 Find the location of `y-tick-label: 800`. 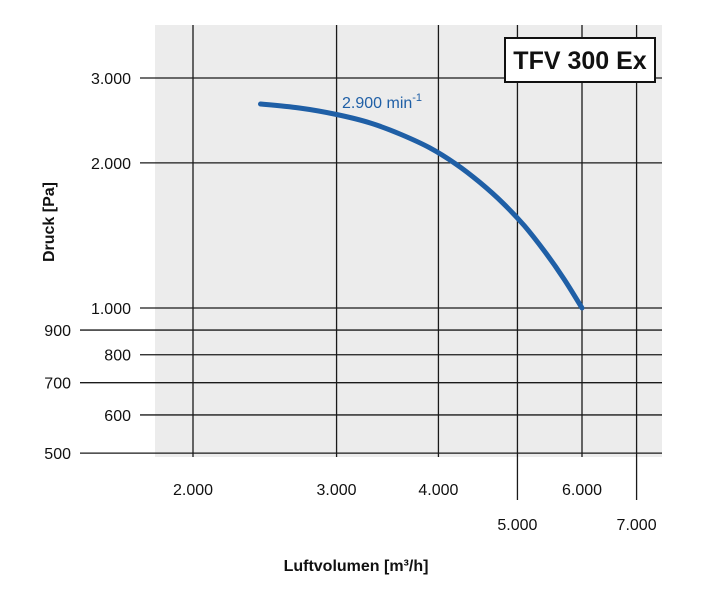

y-tick-label: 800 is located at coordinates (117, 356).